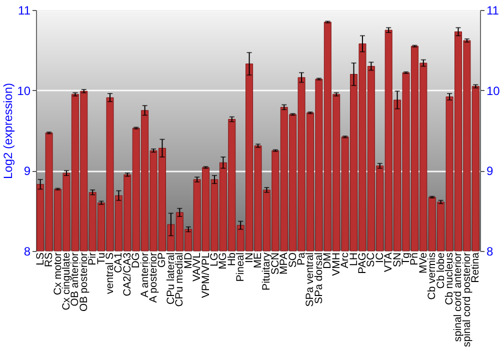  What do you see at coordinates (406, 258) in the screenshot?
I see `x-tick-label: Tg` at bounding box center [406, 258].